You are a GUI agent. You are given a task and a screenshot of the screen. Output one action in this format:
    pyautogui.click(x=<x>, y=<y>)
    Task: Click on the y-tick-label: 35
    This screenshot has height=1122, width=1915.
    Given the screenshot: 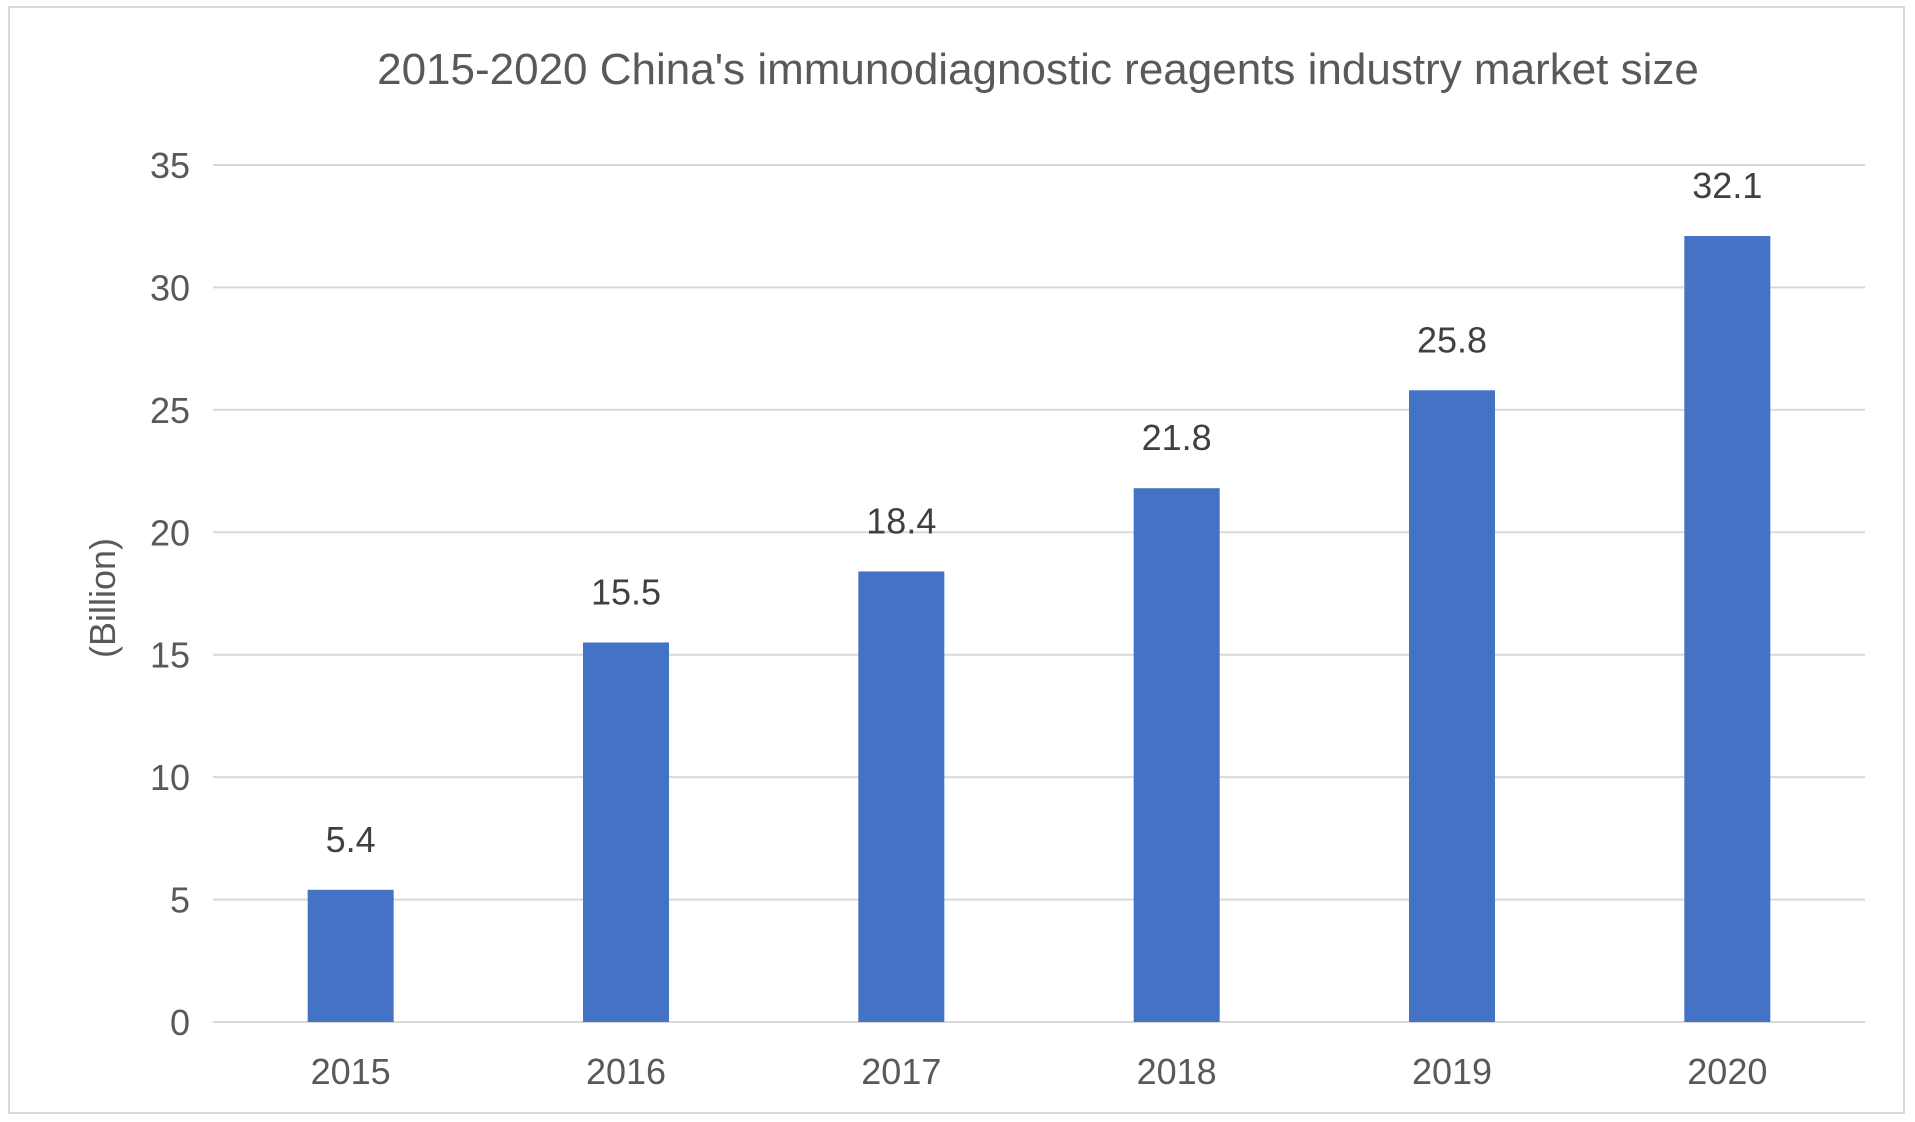 What is the action you would take?
    pyautogui.click(x=170, y=165)
    